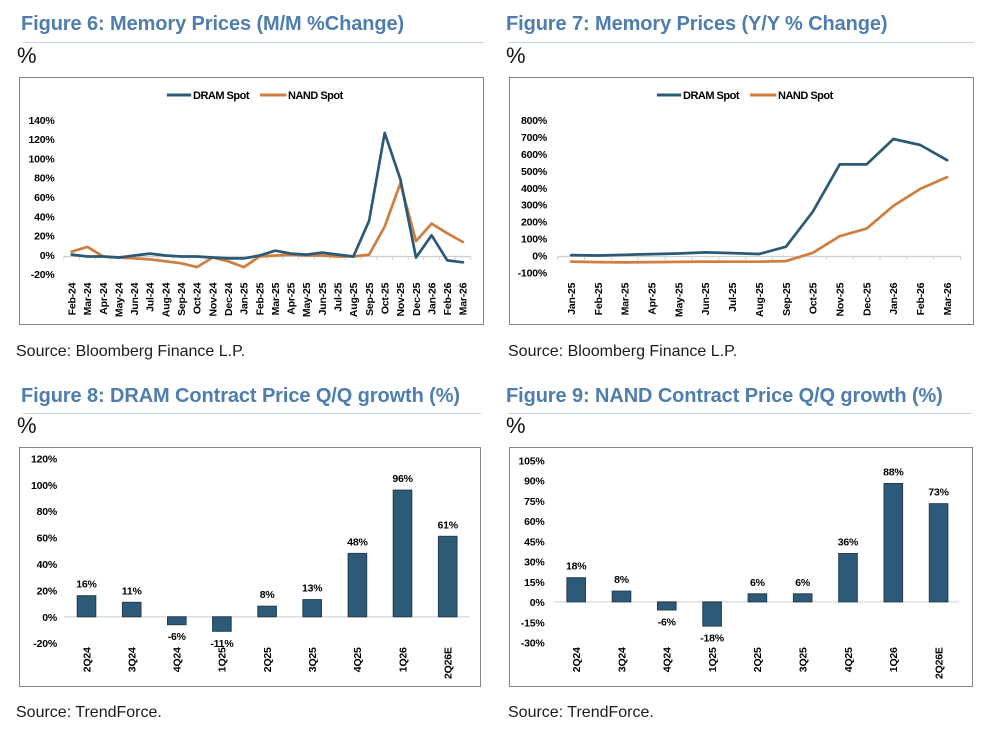 The width and height of the screenshot is (994, 746). What do you see at coordinates (73, 298) in the screenshot?
I see `svg-text: Feb-24` at bounding box center [73, 298].